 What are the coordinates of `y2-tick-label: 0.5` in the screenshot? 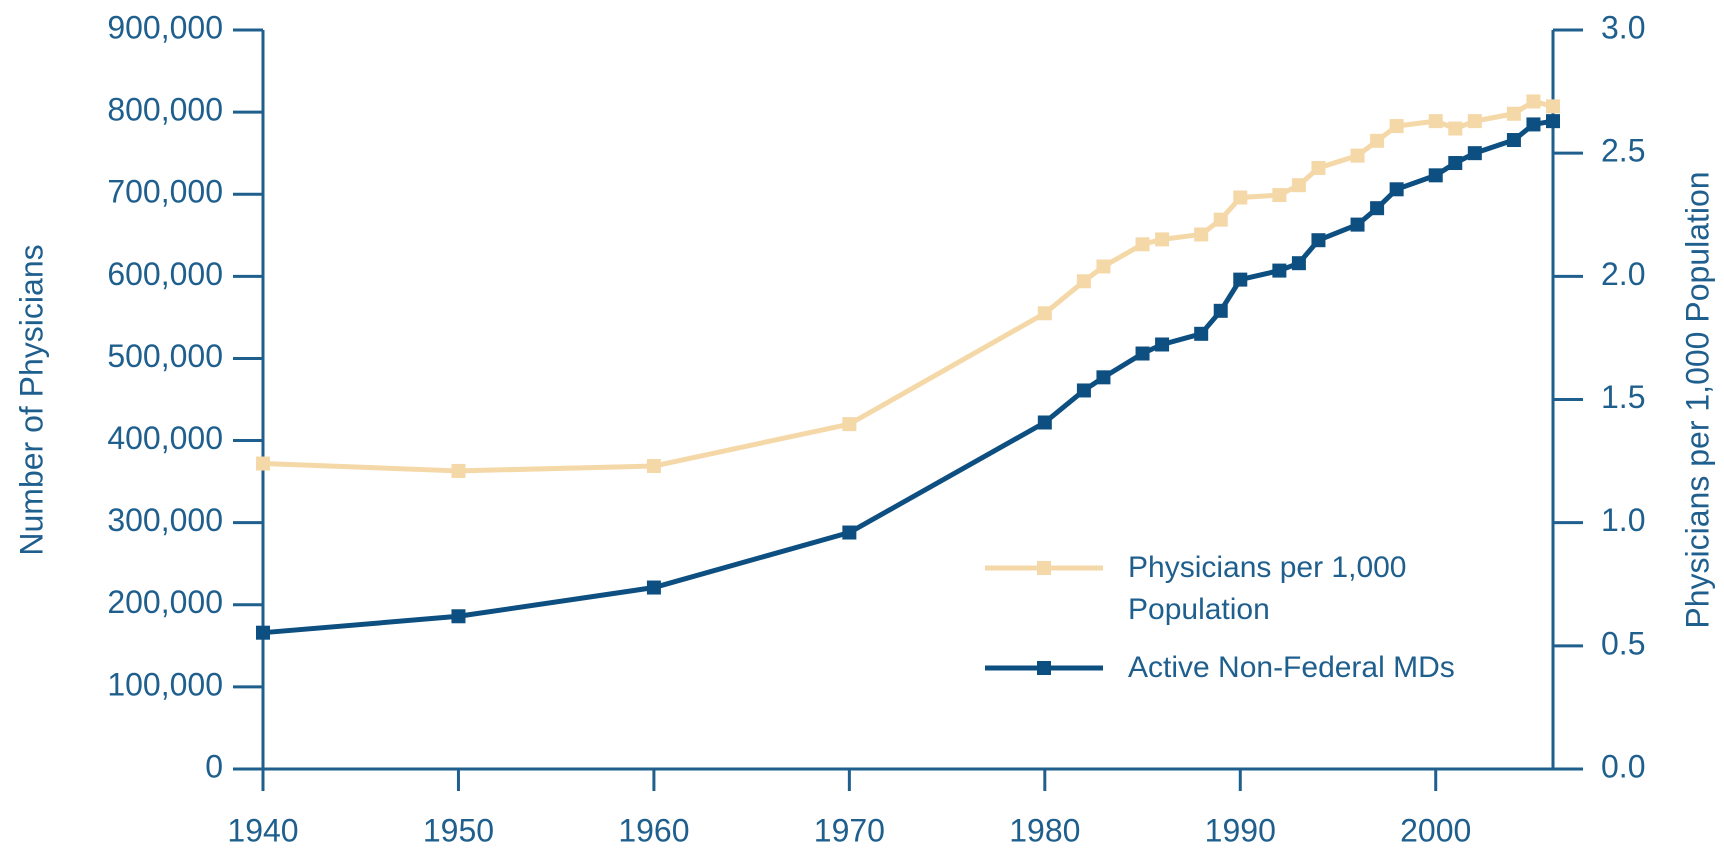 It's located at (1623, 643).